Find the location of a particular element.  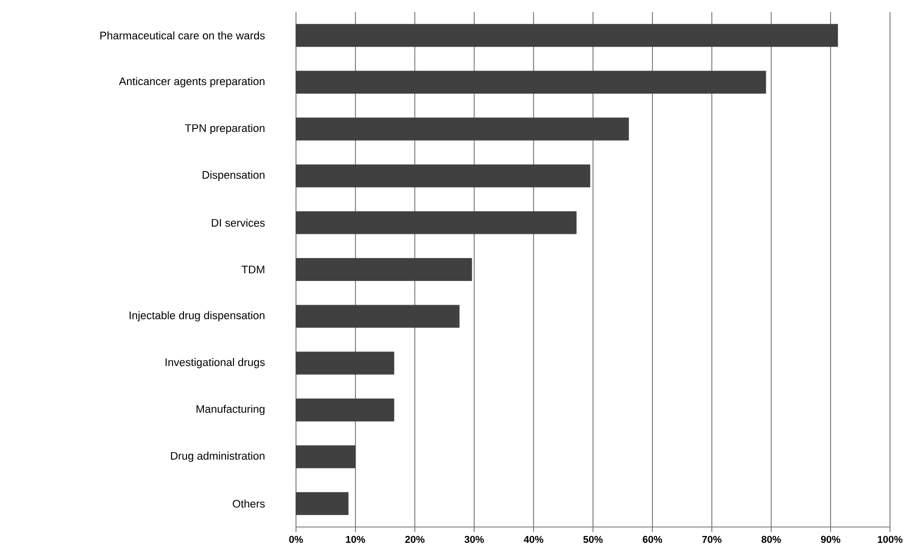

y-tick-label: DI services is located at coordinates (238, 222).